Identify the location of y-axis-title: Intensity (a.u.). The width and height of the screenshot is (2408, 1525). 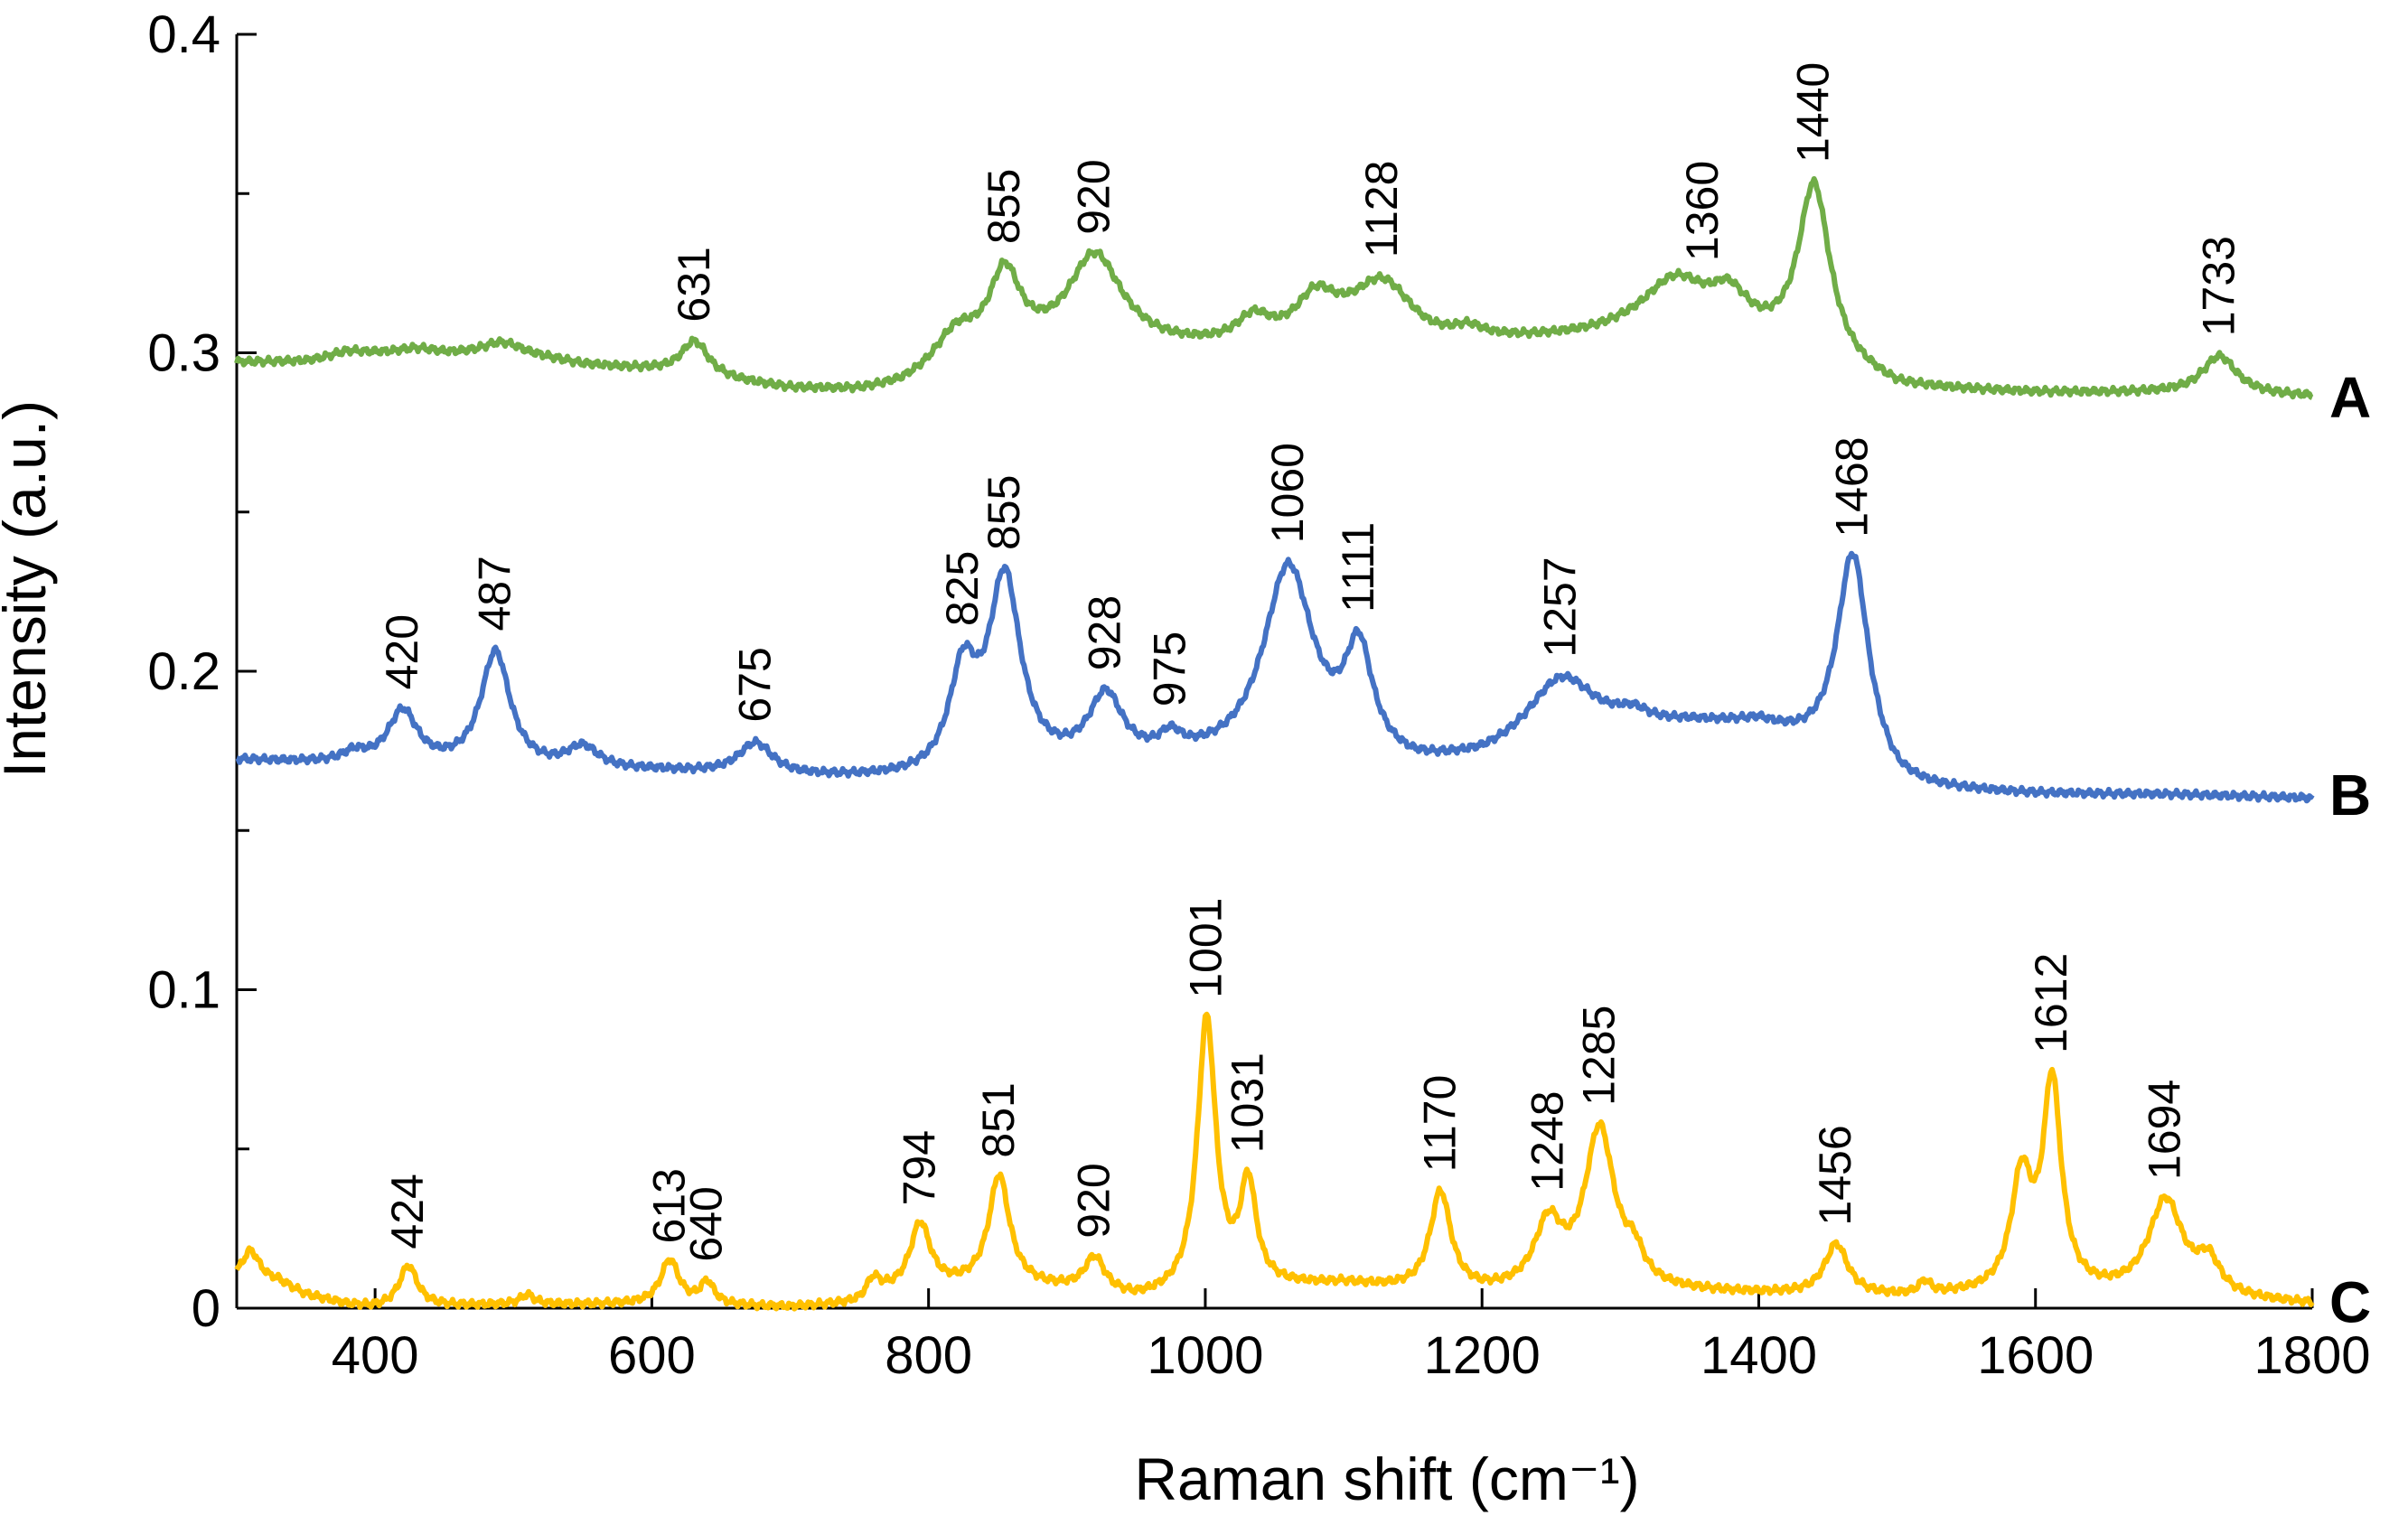
(29, 589).